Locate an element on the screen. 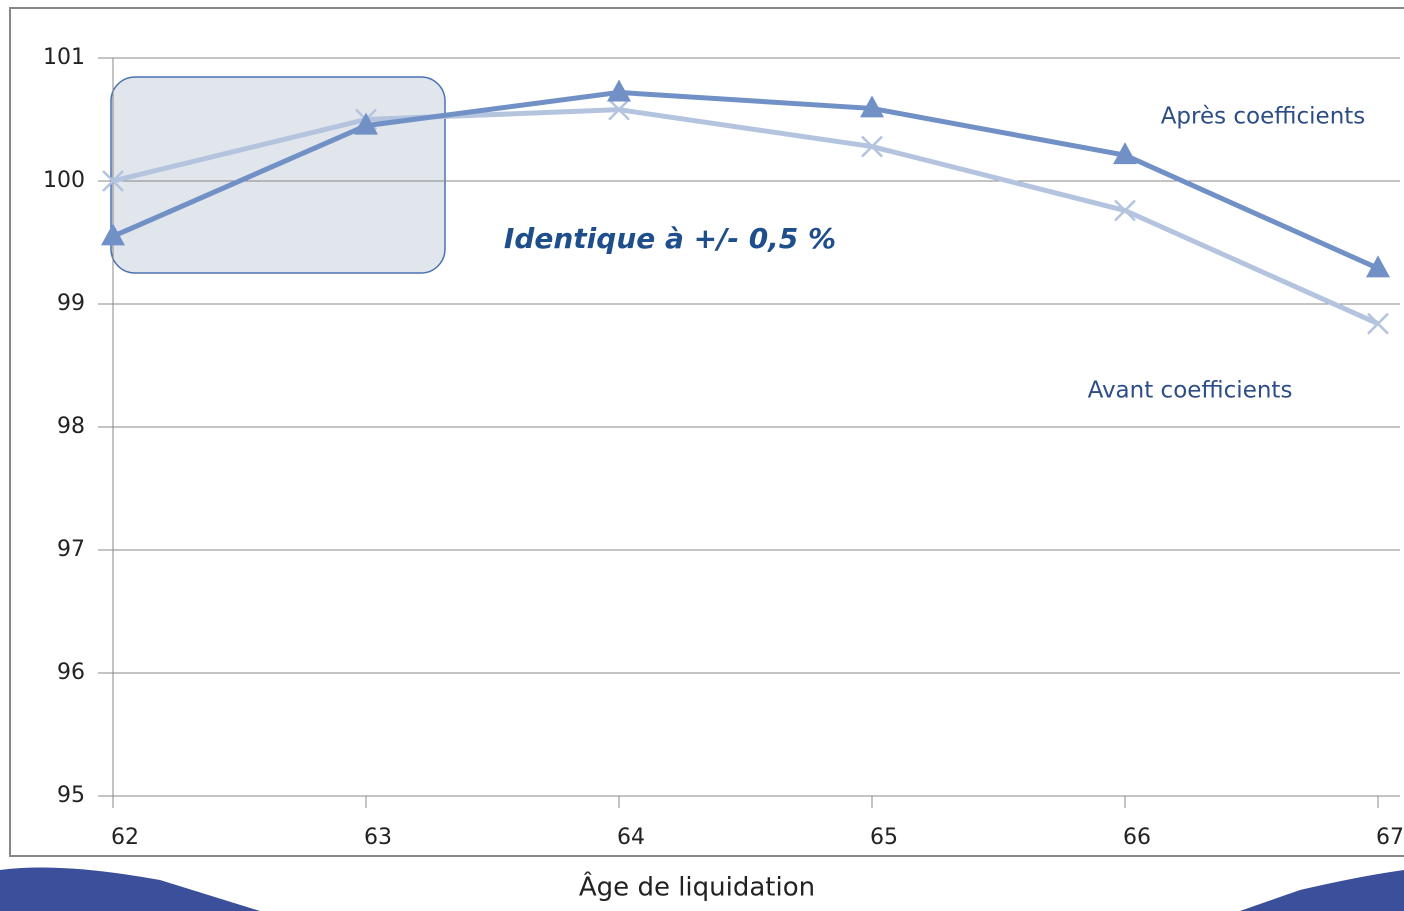 This screenshot has width=1404, height=911. y-tick-label: 96 is located at coordinates (71, 672).